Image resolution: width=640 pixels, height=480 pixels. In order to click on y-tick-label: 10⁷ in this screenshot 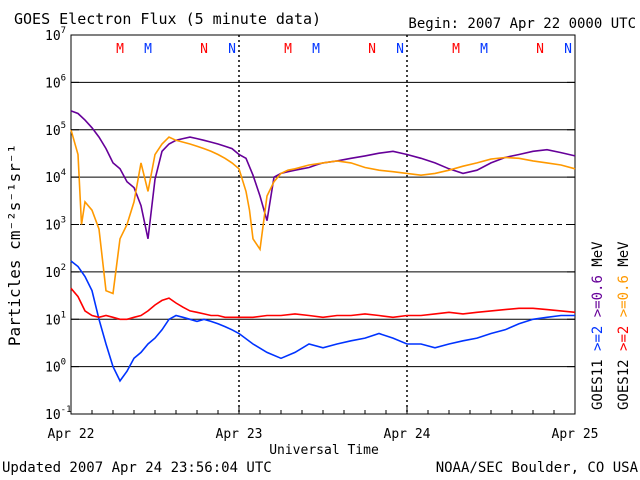, I will do `click(55, 35)`.